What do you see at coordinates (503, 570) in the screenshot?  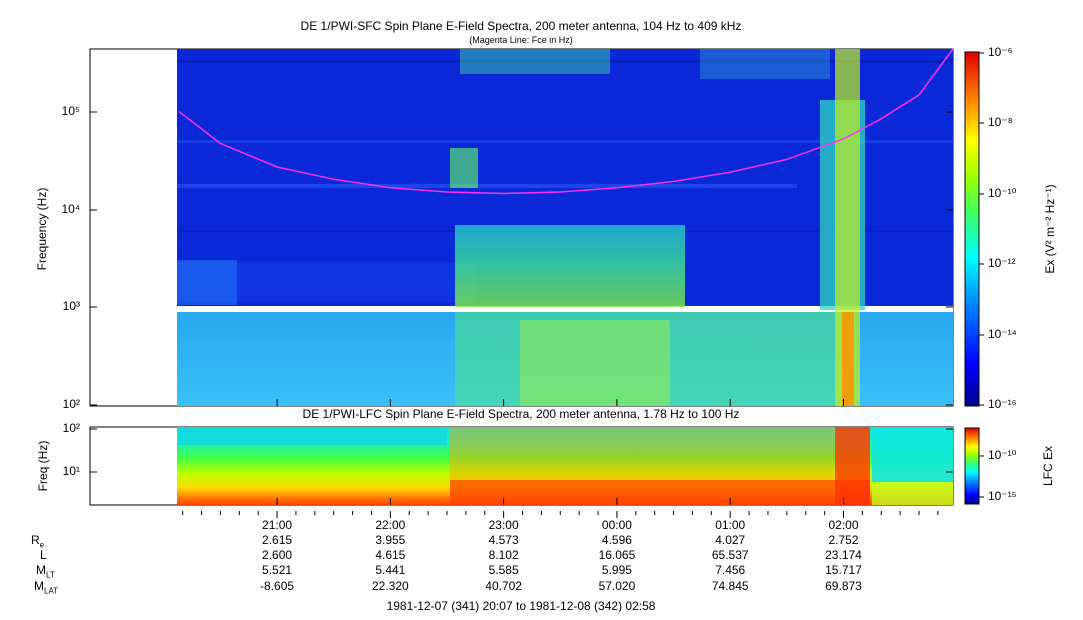 I see `ephem-mlt-value: 5.585` at bounding box center [503, 570].